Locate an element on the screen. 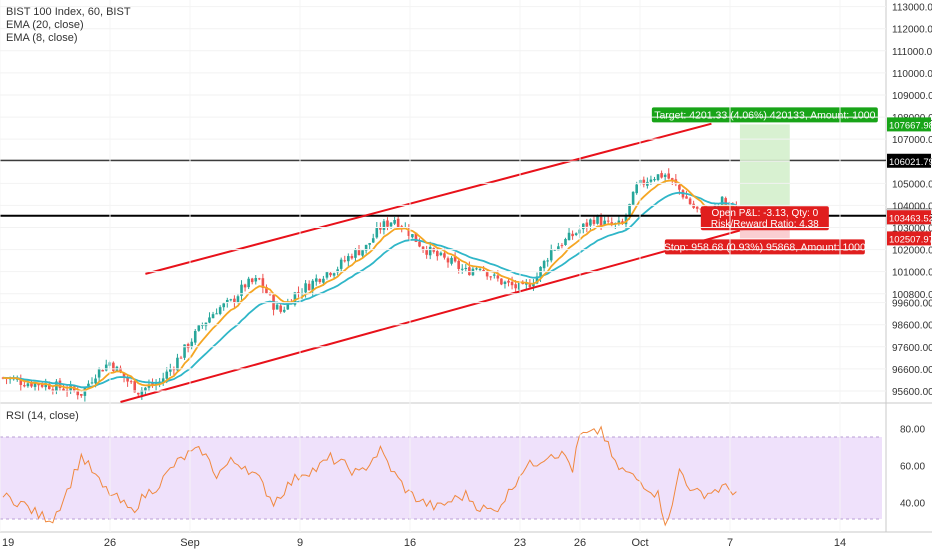 Image resolution: width=932 pixels, height=550 pixels. time-tick-label: 7 is located at coordinates (730, 543).